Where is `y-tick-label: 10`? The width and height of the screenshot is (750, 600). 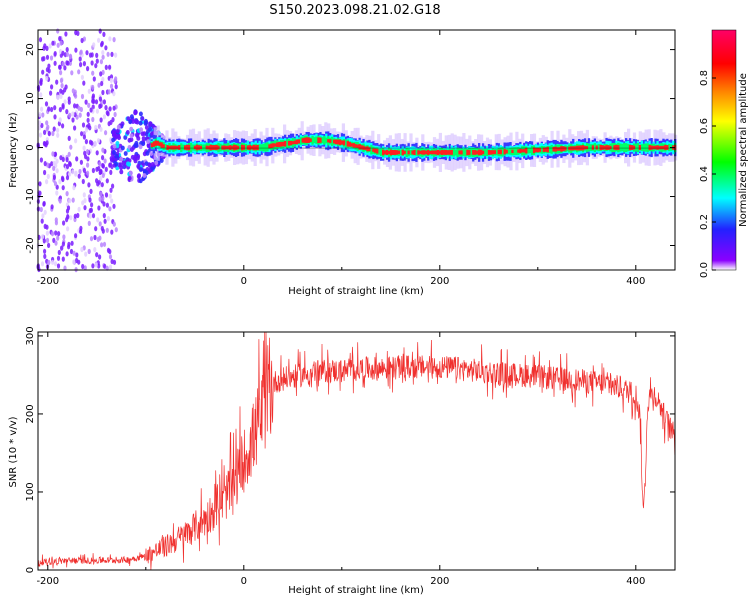
y-tick-label: 10 is located at coordinates (30, 98).